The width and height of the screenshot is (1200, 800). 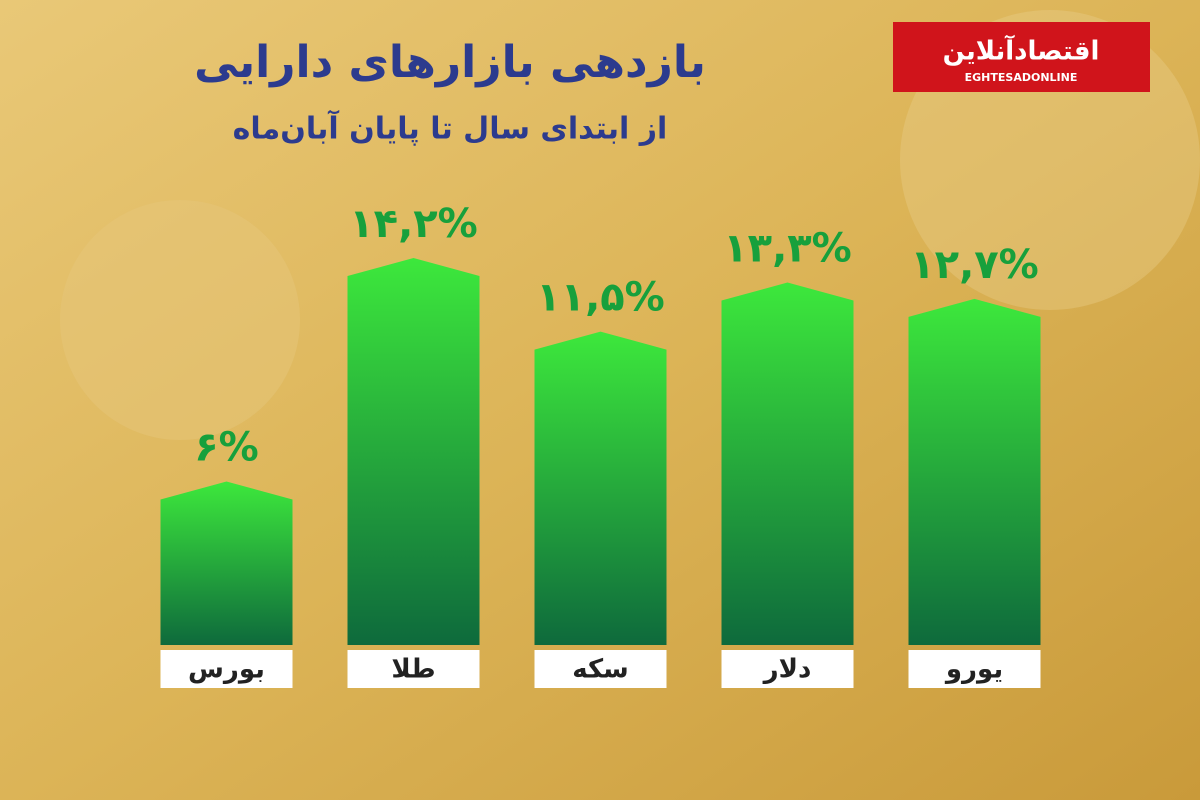 I want to click on value-label: ۱۱,۵%, so click(x=600, y=298).